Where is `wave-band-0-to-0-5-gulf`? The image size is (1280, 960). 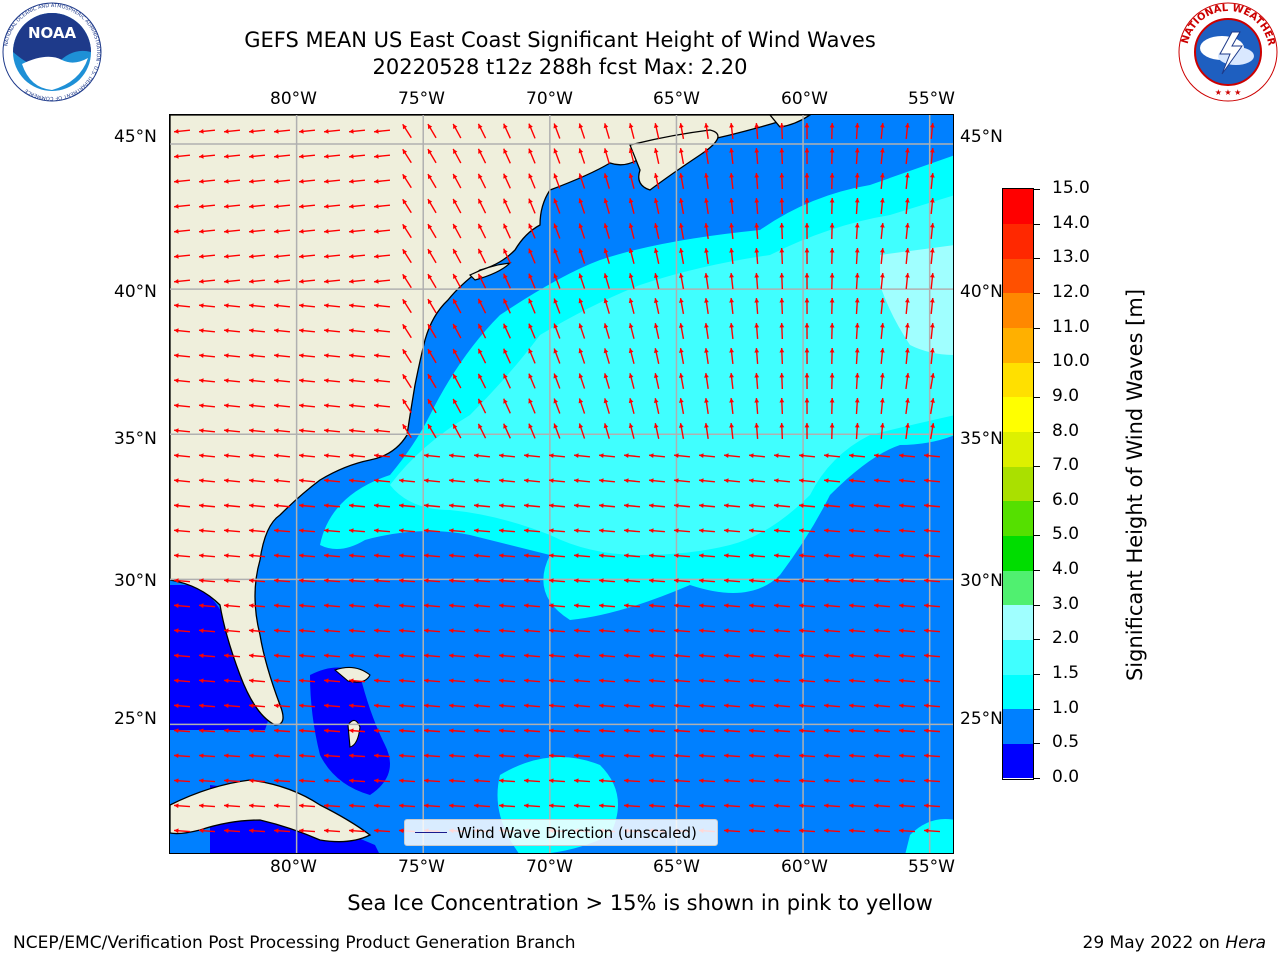
wave-band-0-to-0-5-gulf is located at coordinates (220, 657).